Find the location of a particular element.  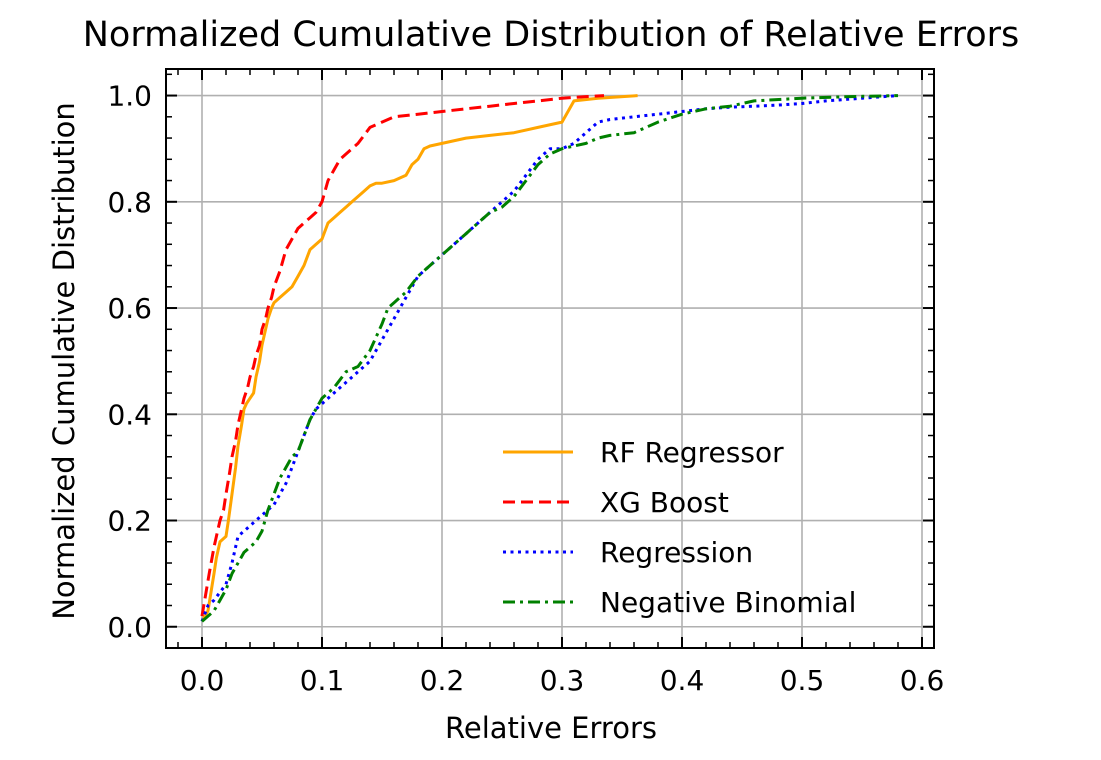

legend-label: Negative Binomial is located at coordinates (728, 602).